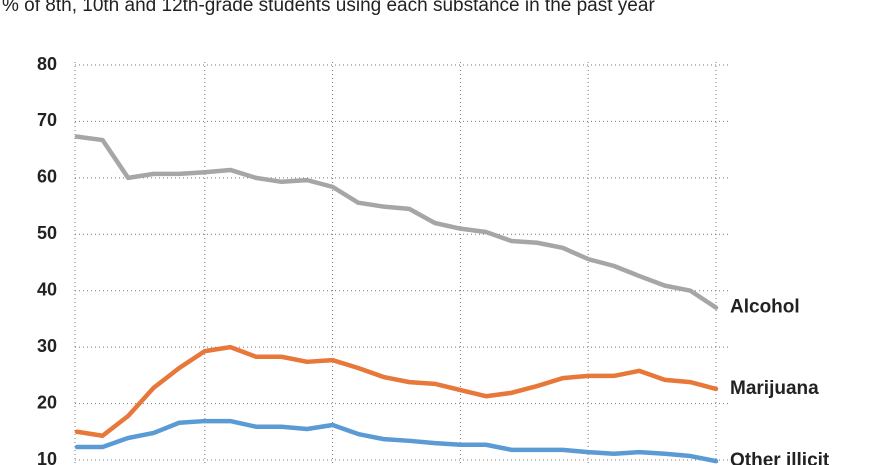 Image resolution: width=886 pixels, height=465 pixels. Describe the element at coordinates (47, 64) in the screenshot. I see `y-tick-label: 80` at that location.